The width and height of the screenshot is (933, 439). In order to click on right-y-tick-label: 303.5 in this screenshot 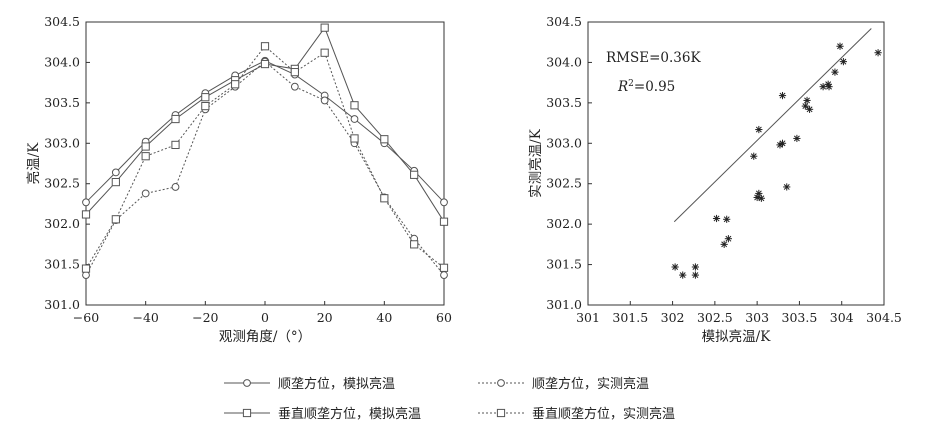, I will do `click(564, 102)`.